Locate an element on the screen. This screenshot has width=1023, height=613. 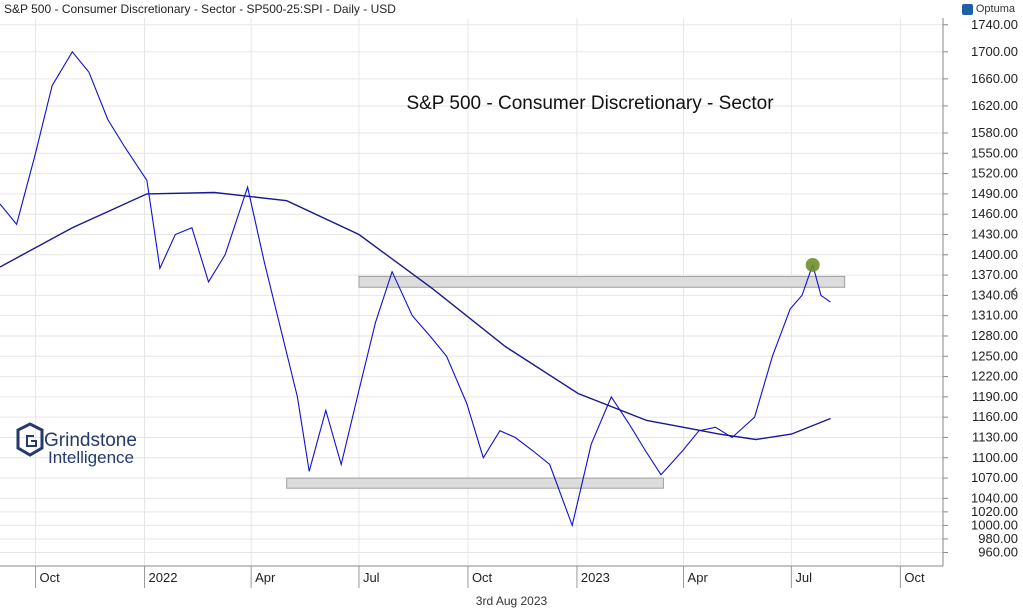
y-tick-label: 1340.00 is located at coordinates (994, 294).